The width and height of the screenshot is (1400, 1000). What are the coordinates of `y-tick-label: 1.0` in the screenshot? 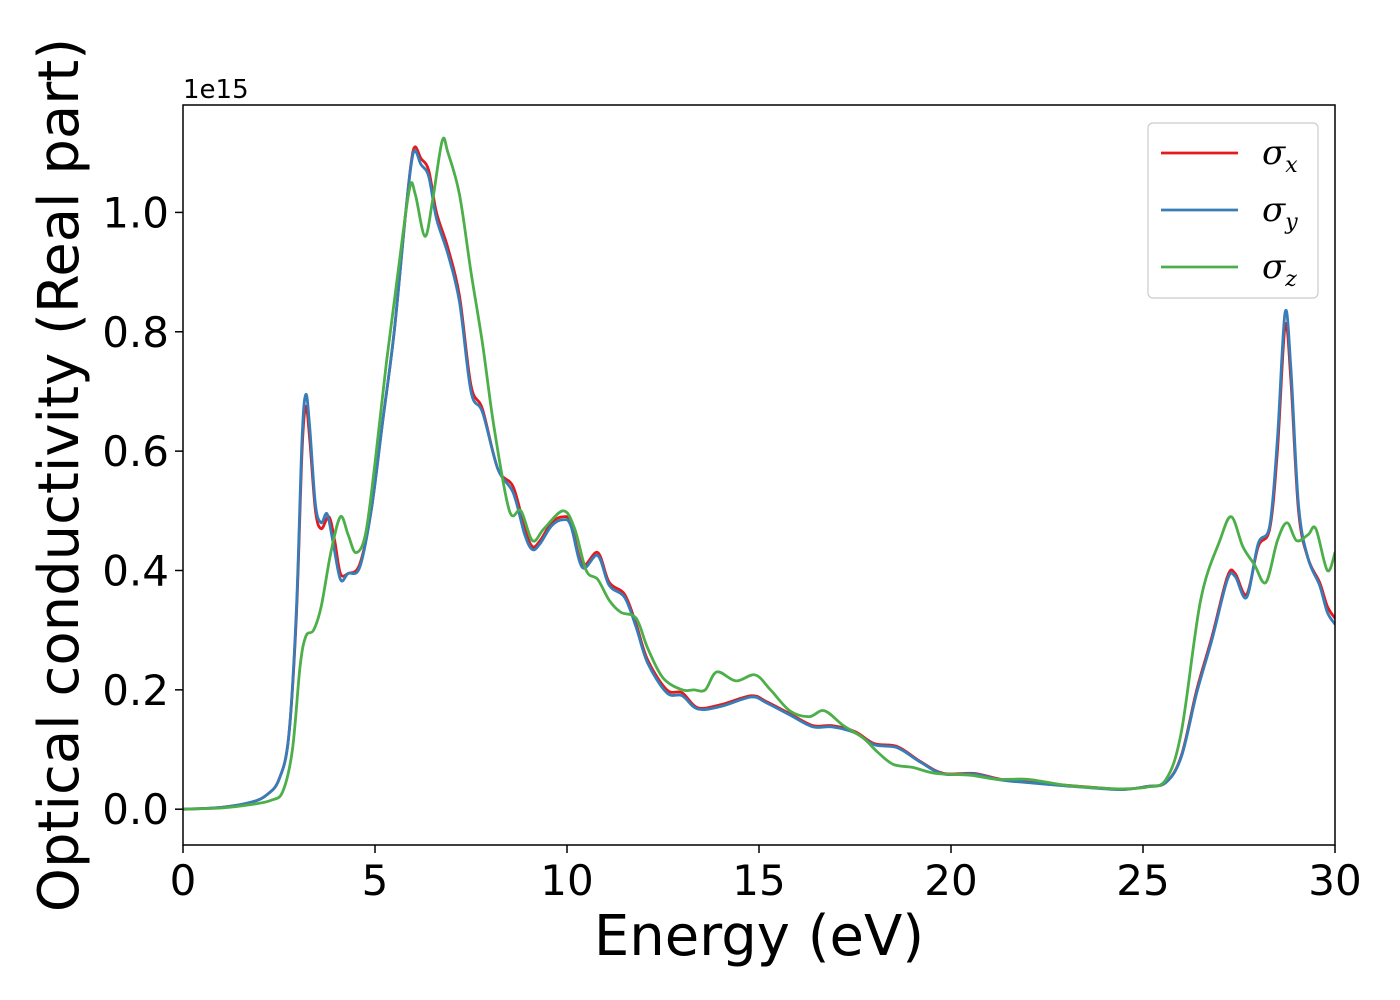 It's located at (135, 212).